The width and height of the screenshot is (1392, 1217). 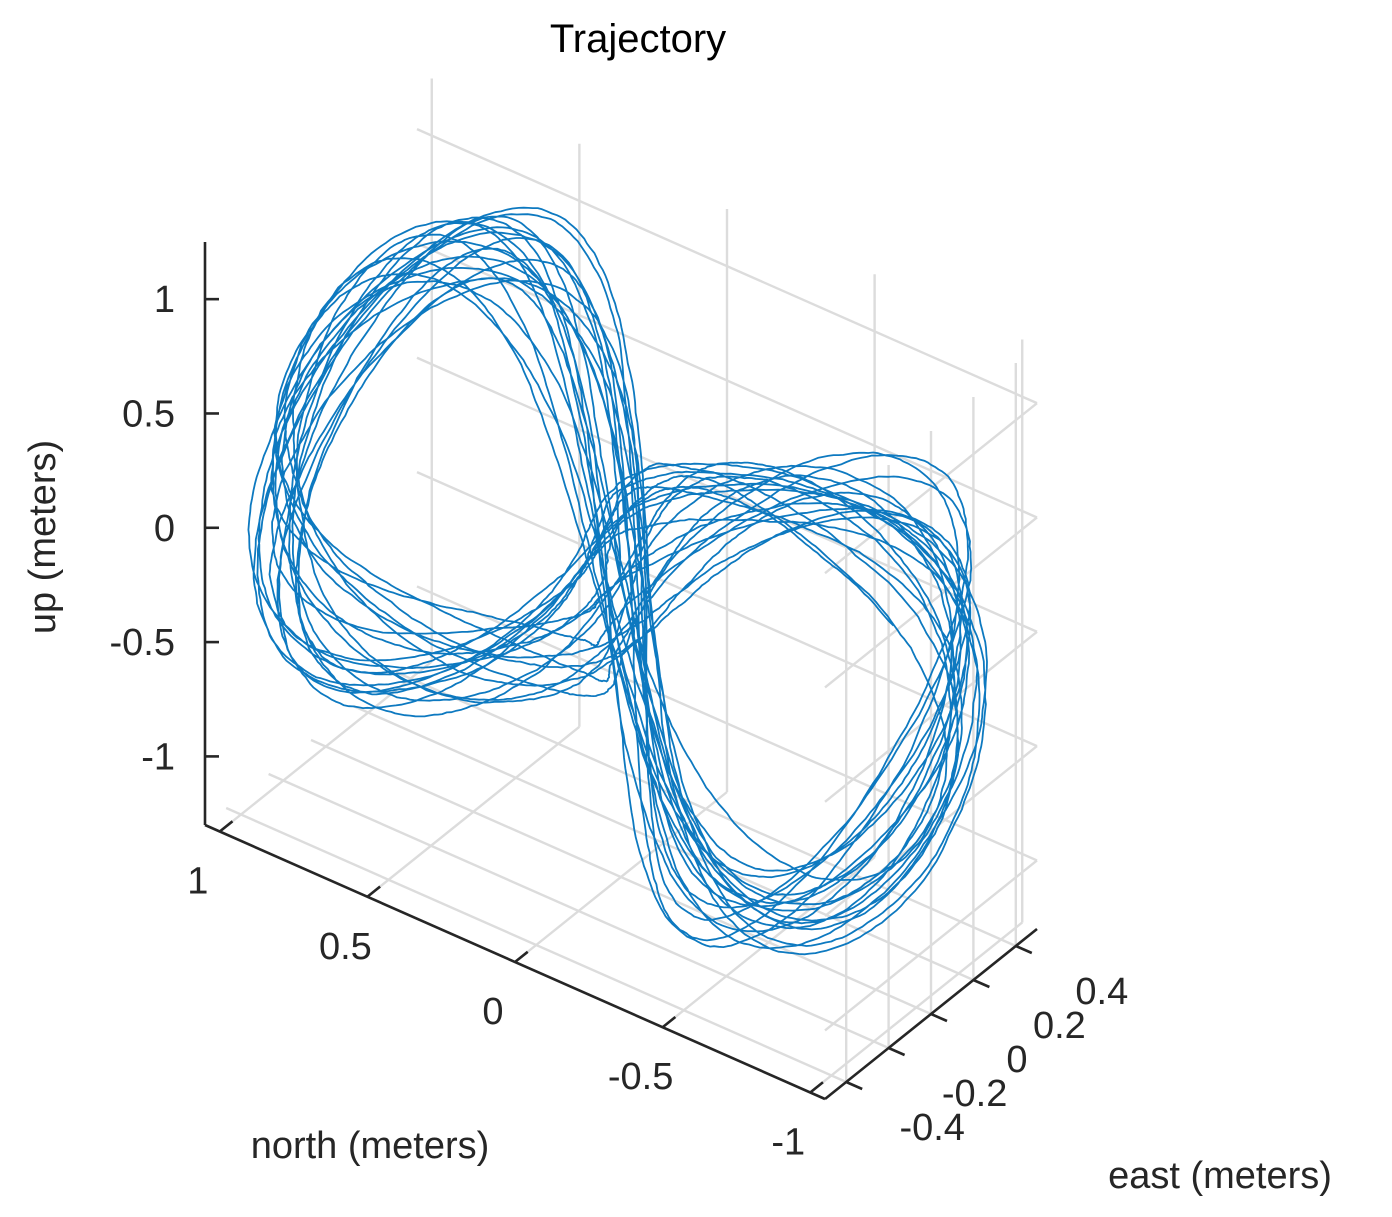 I want to click on y-tick-label-0: 0.4, so click(x=1101, y=992).